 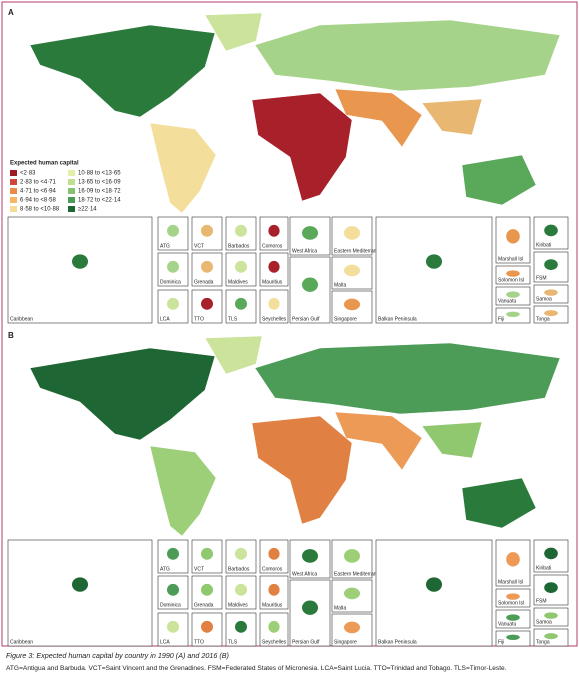 What do you see at coordinates (543, 642) in the screenshot?
I see `inset-label: Tonga` at bounding box center [543, 642].